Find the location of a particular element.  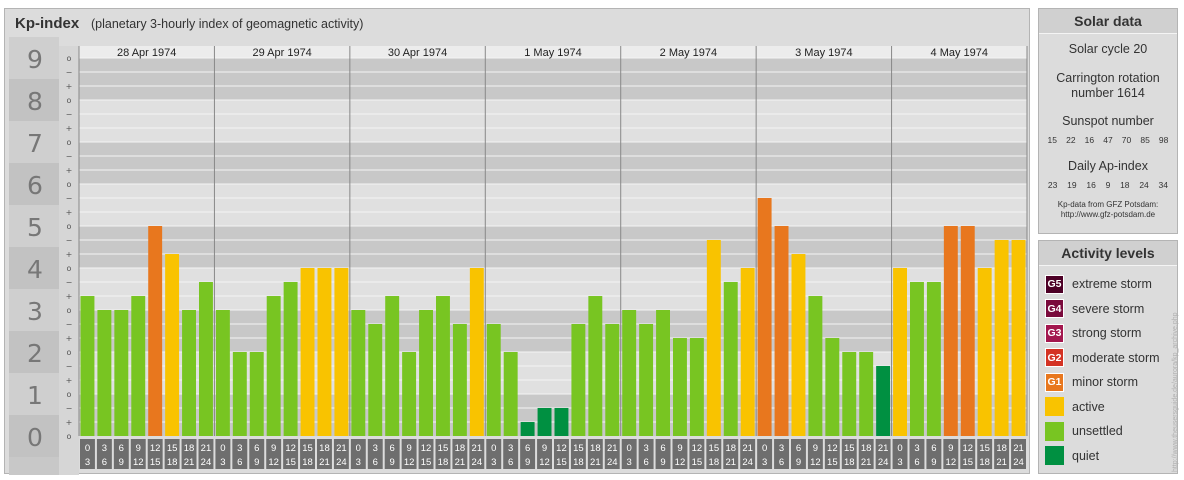

y-tick-label: 3 is located at coordinates (35, 311).